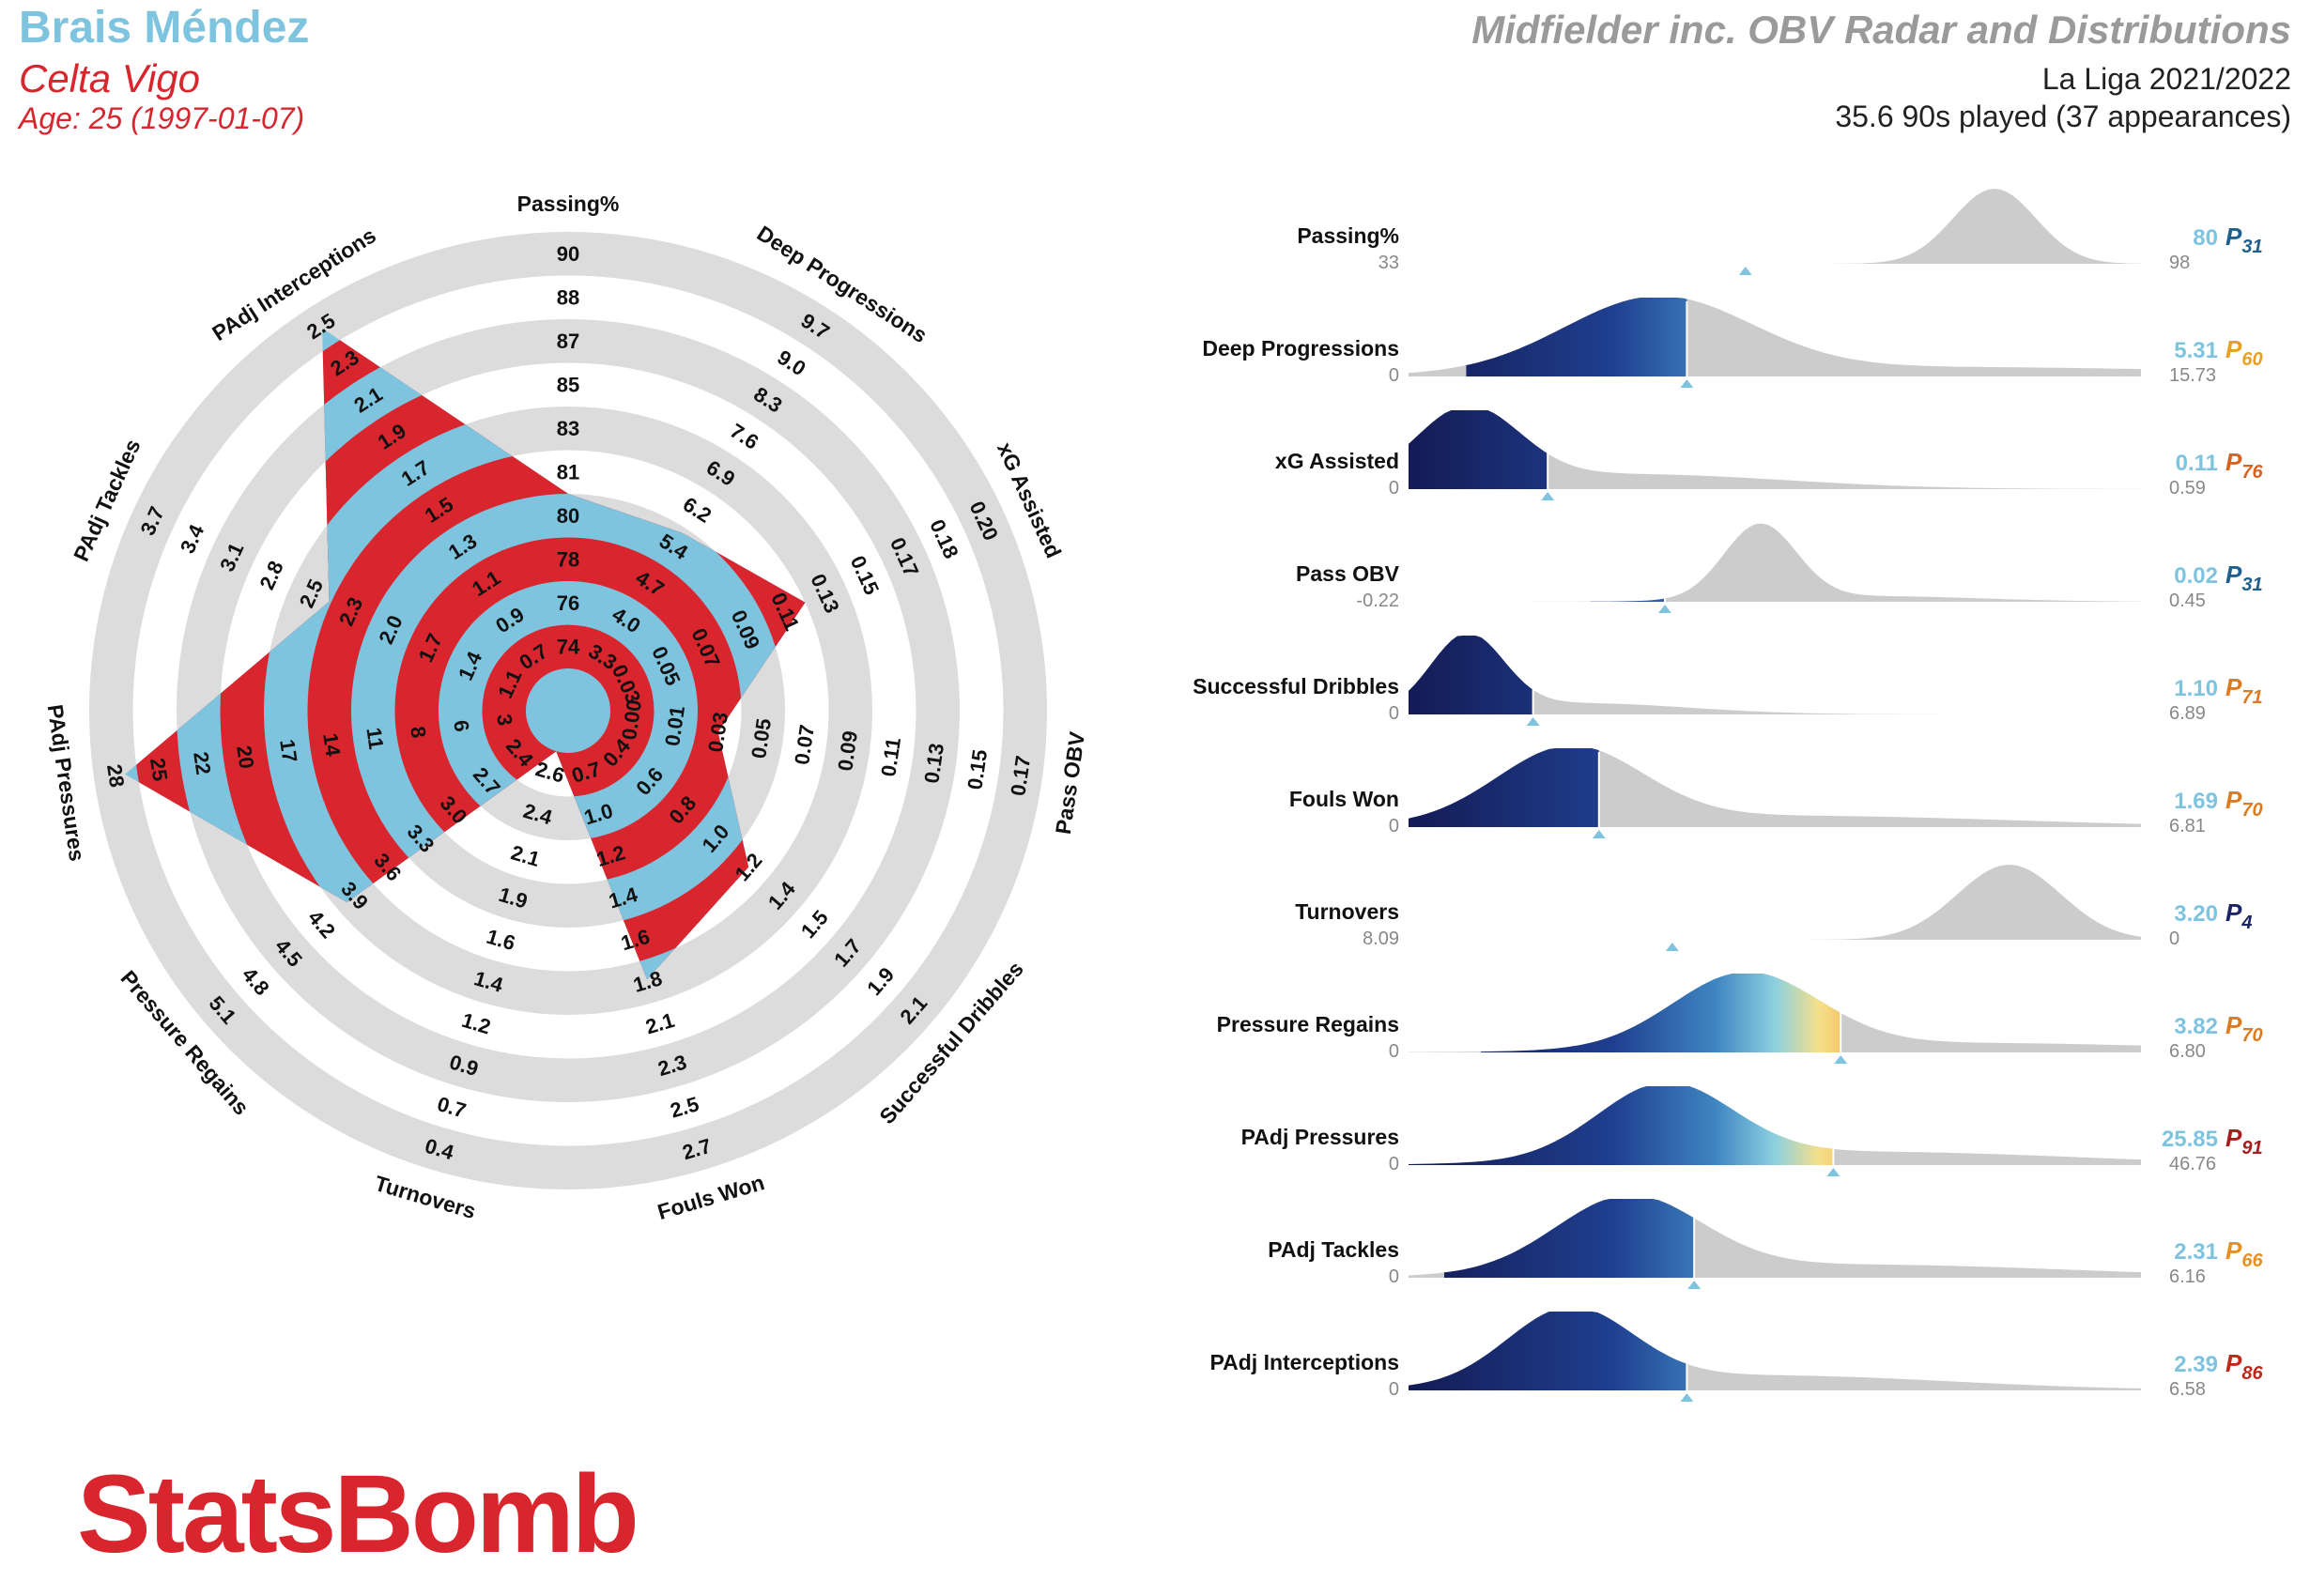 This screenshot has height=1596, width=2310. Describe the element at coordinates (375, 738) in the screenshot. I see `radar-tick-label: 11` at that location.